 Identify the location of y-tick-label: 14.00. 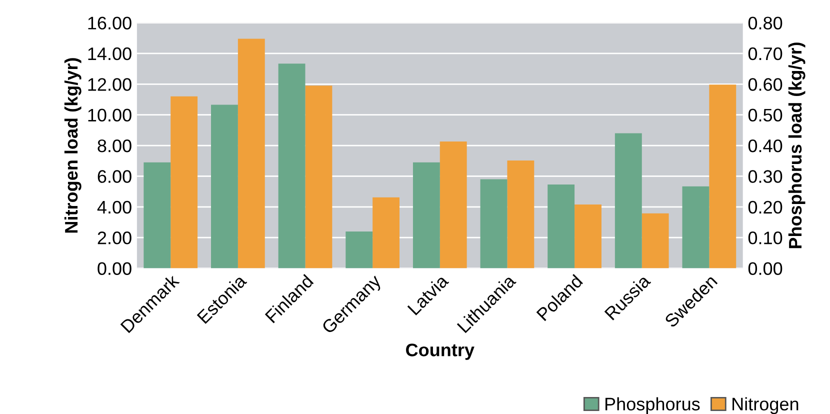
(110, 53).